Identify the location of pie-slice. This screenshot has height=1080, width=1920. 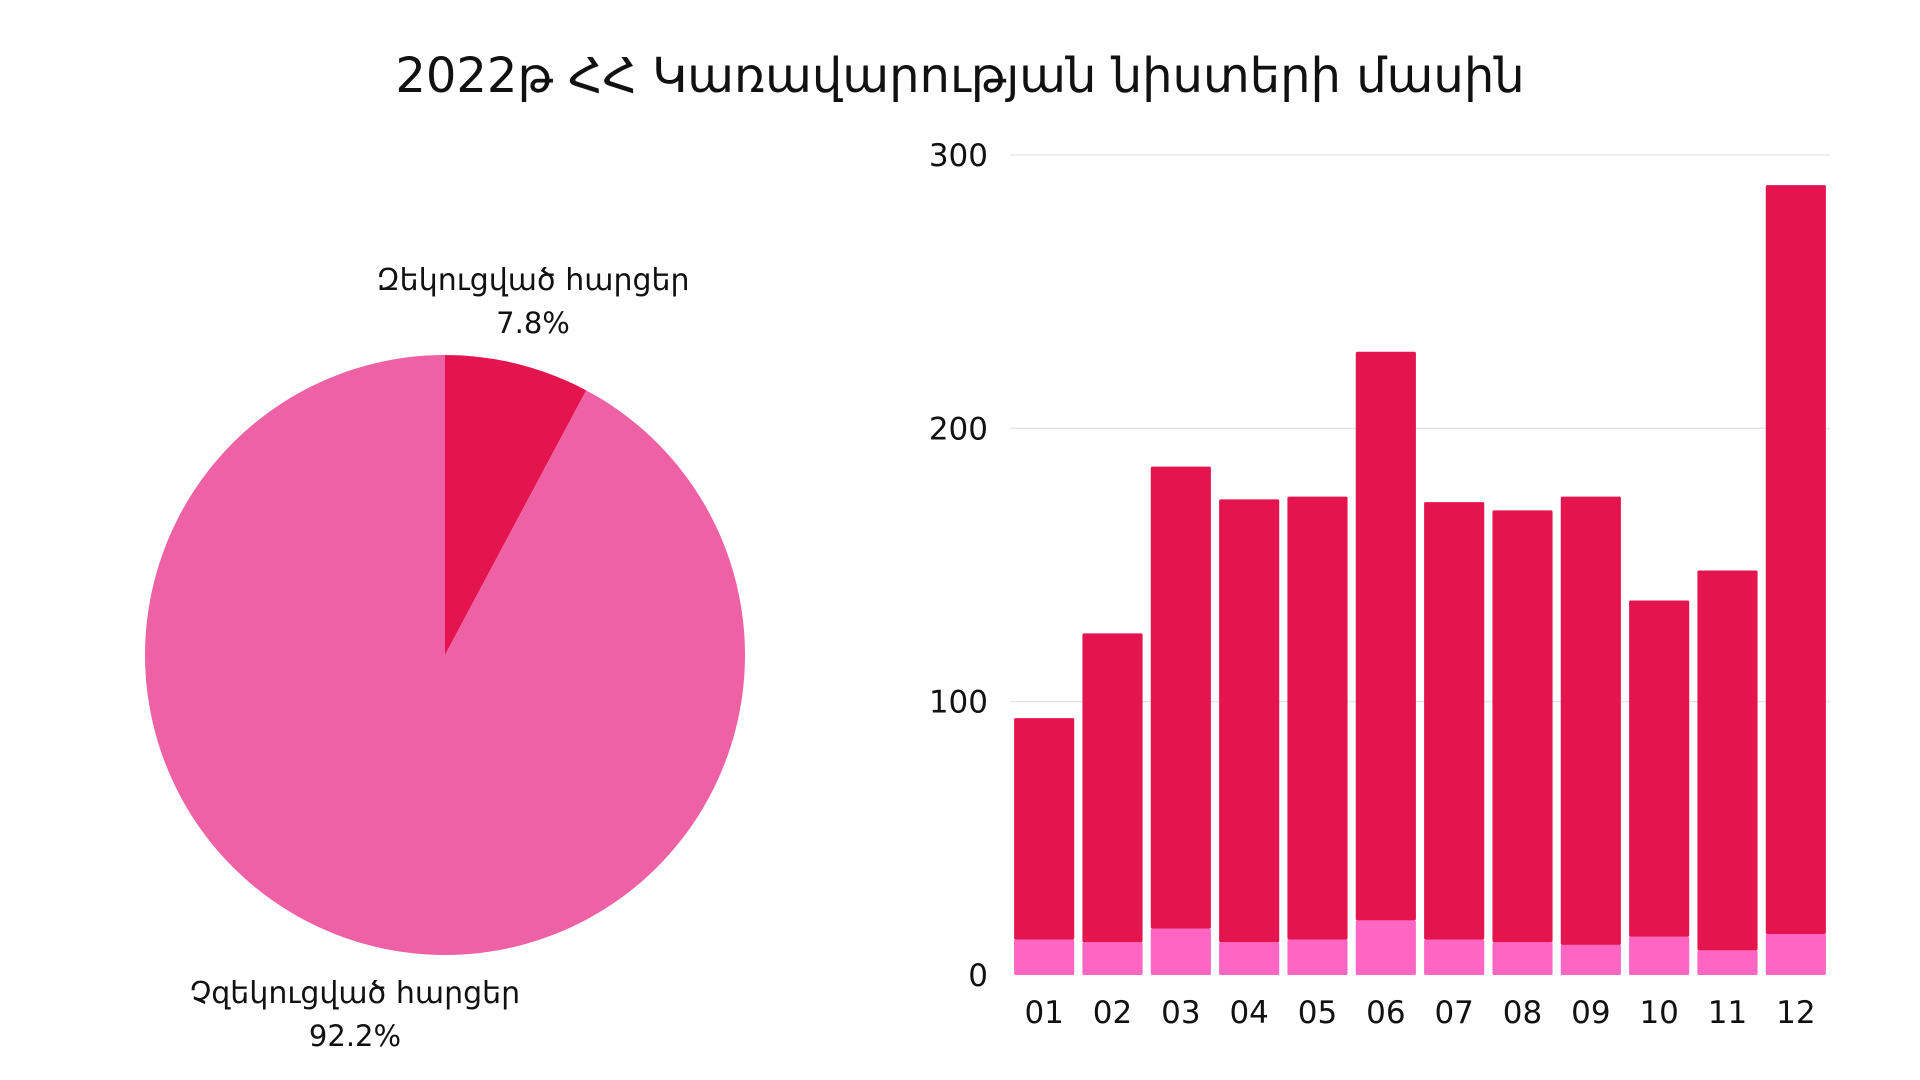
(516, 505).